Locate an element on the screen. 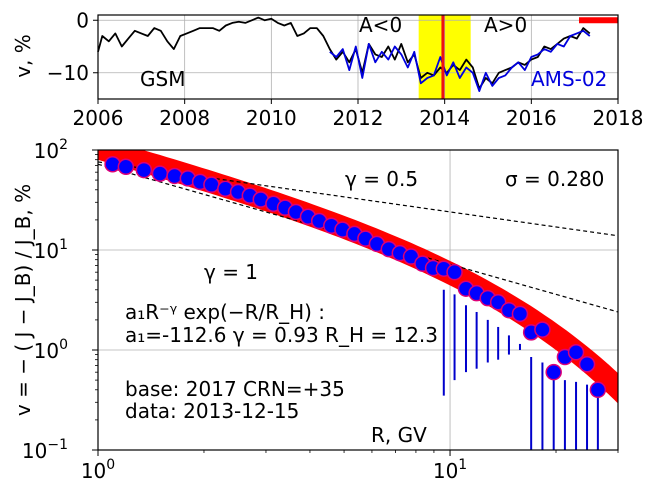 This screenshot has width=650, height=500. sigma-label: σ = 0.280 is located at coordinates (554, 179).